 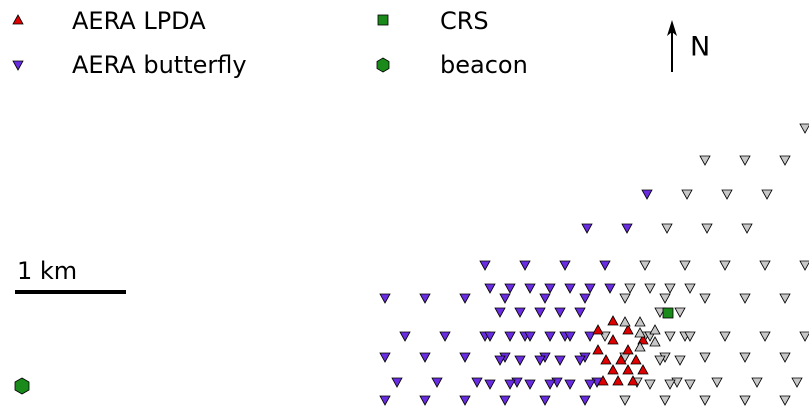 What do you see at coordinates (18, 19) in the screenshot?
I see `legend-marker-lpda` at bounding box center [18, 19].